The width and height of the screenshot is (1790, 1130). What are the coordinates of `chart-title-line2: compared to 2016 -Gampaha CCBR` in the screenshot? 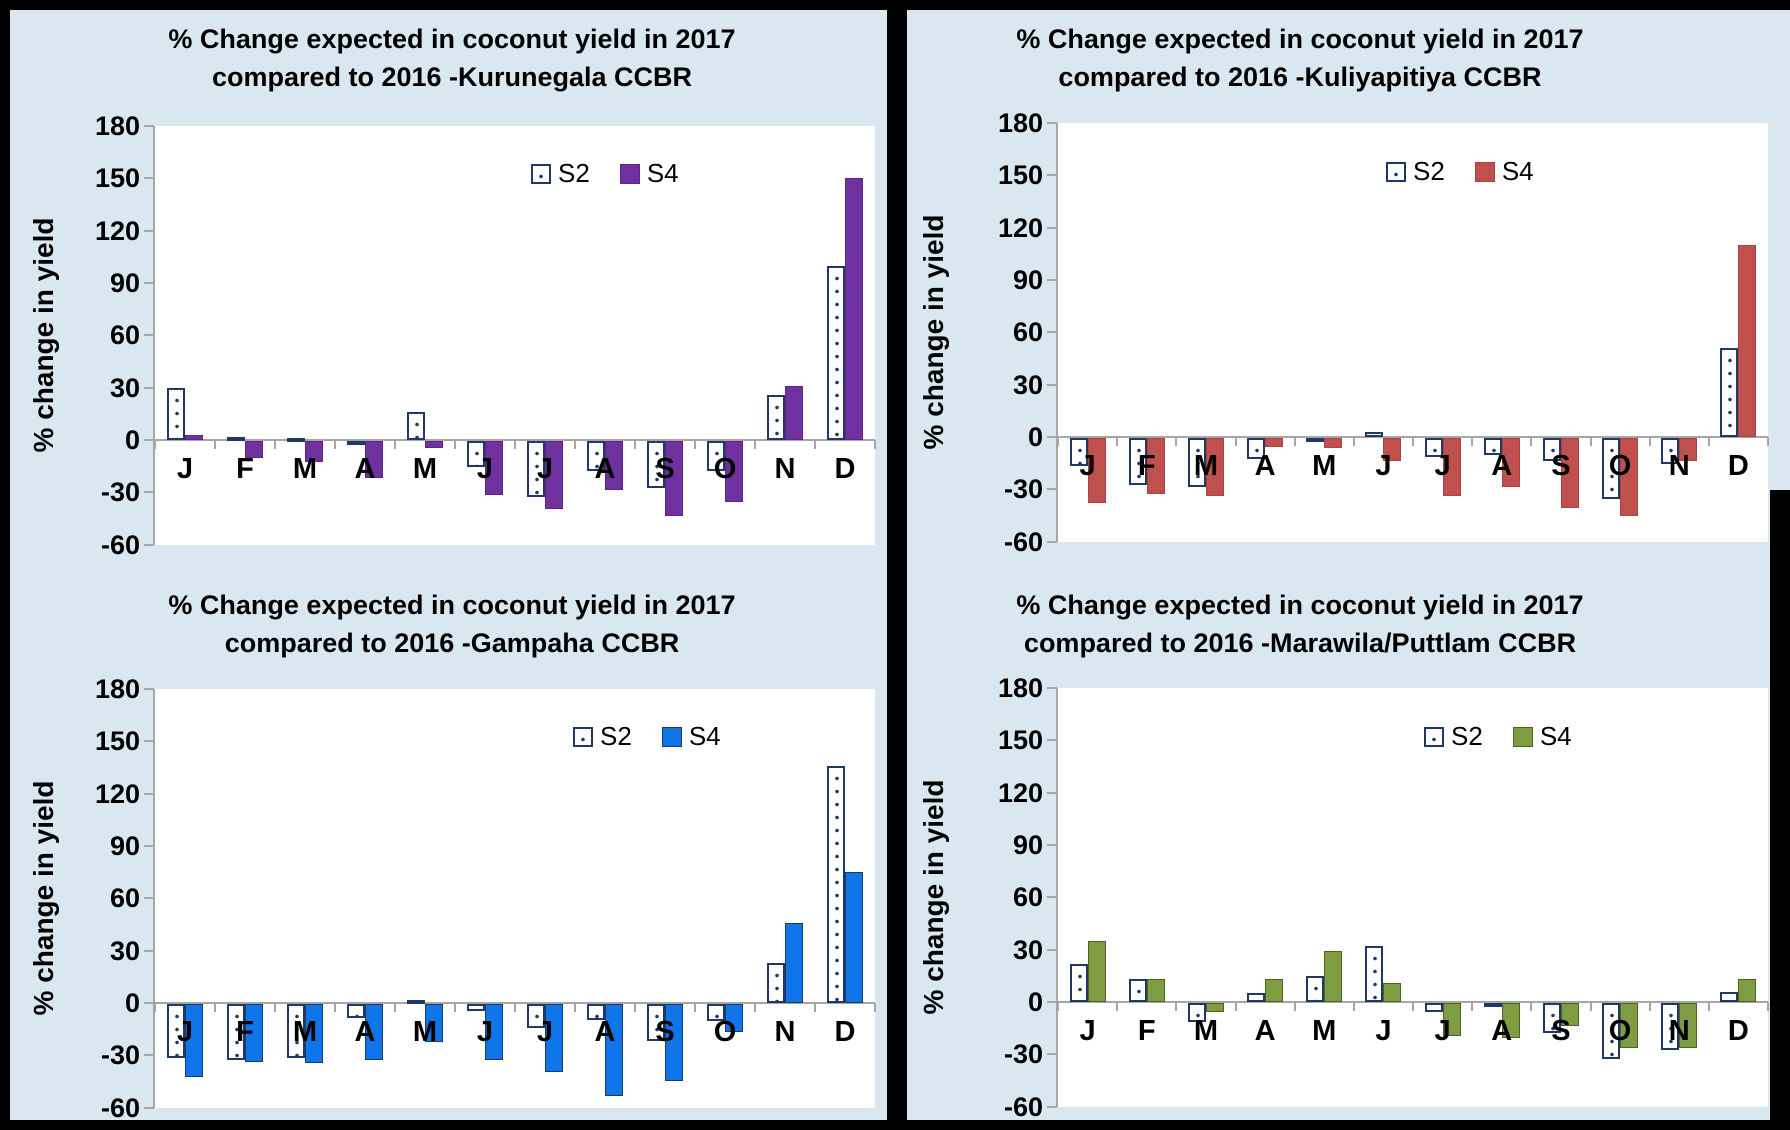 It's located at (452, 643).